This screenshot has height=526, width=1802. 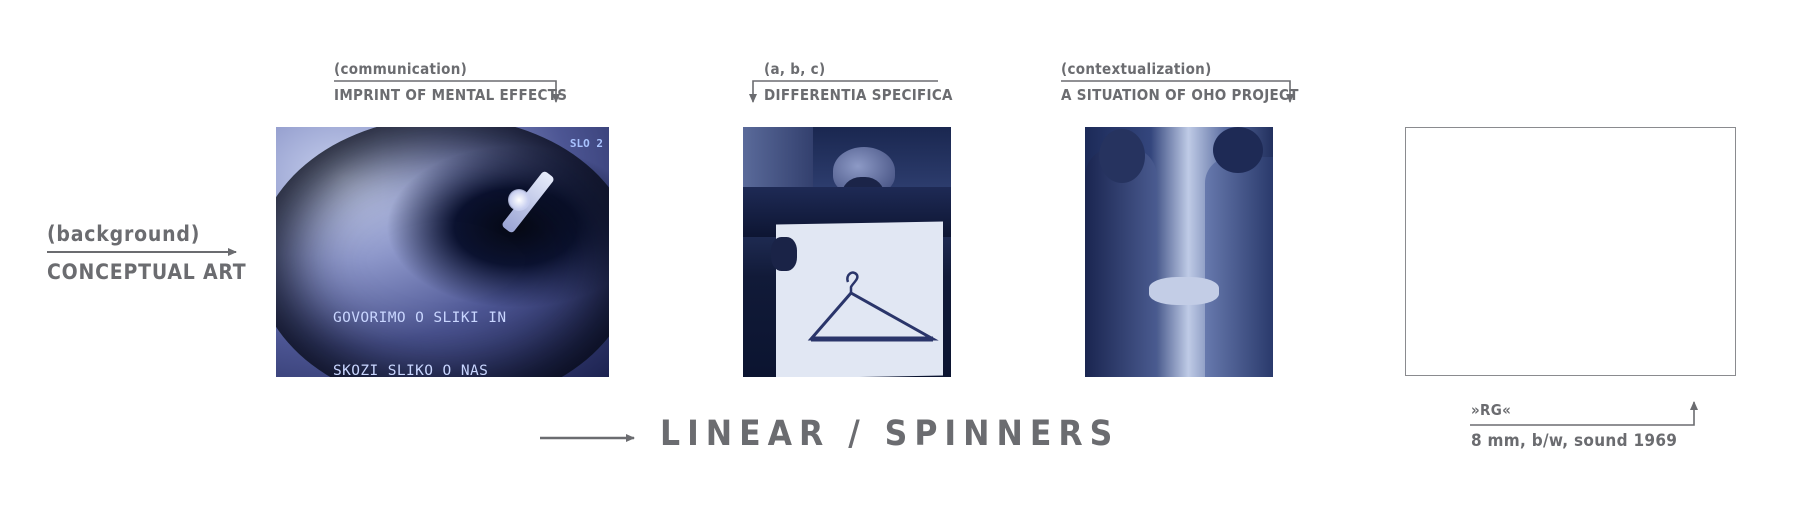 I want to click on background-label-top: (background), so click(x=124, y=234).